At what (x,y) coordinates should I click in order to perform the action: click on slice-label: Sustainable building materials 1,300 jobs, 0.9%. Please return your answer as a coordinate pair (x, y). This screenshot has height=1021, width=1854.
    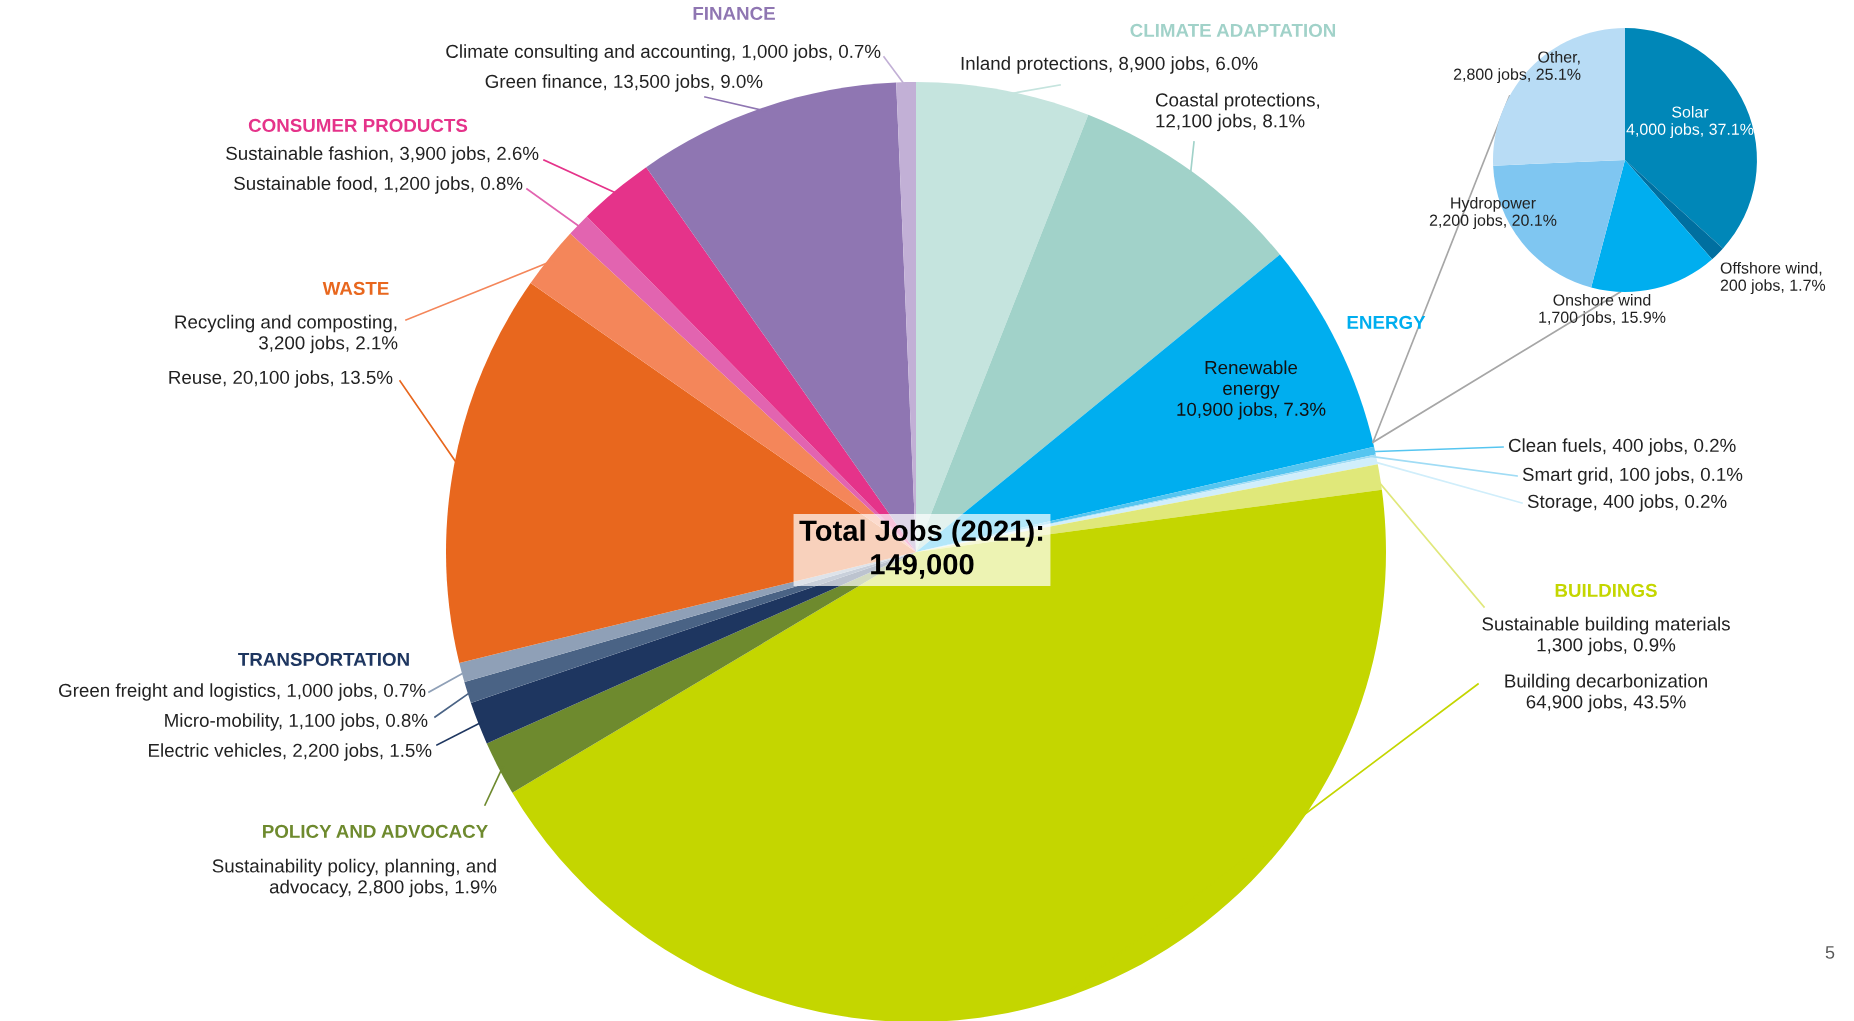
    Looking at the image, I should click on (1606, 636).